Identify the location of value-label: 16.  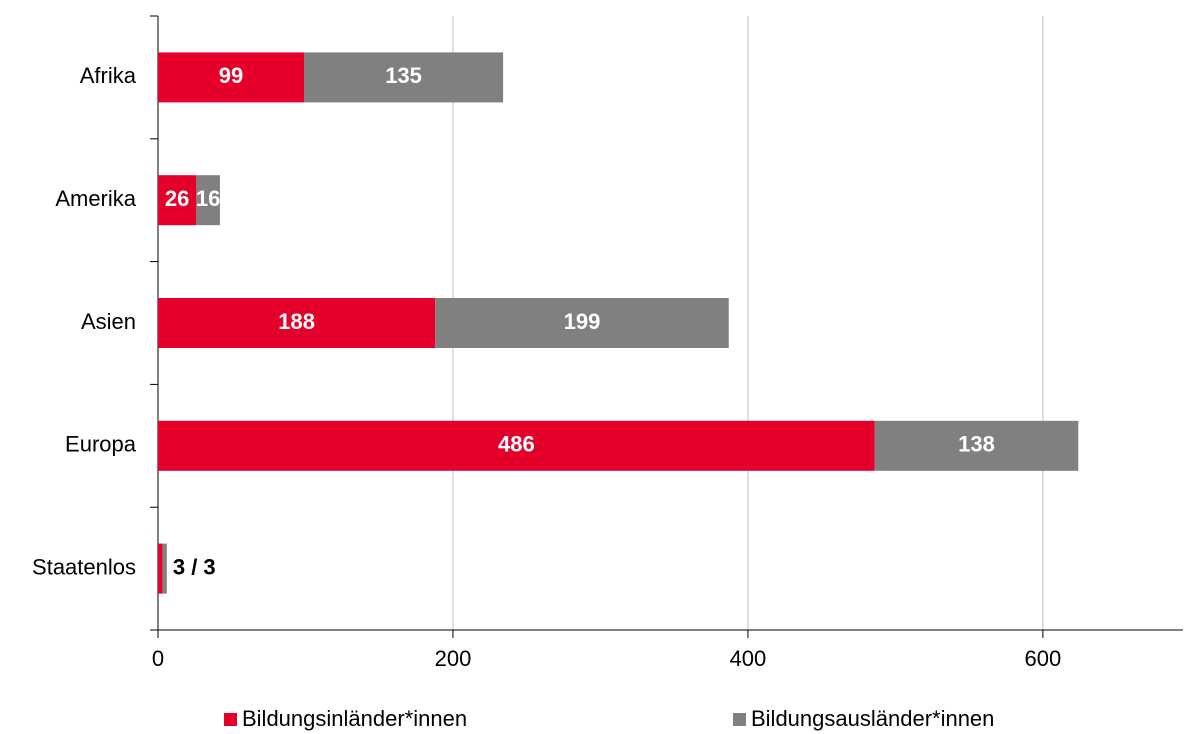
(208, 198).